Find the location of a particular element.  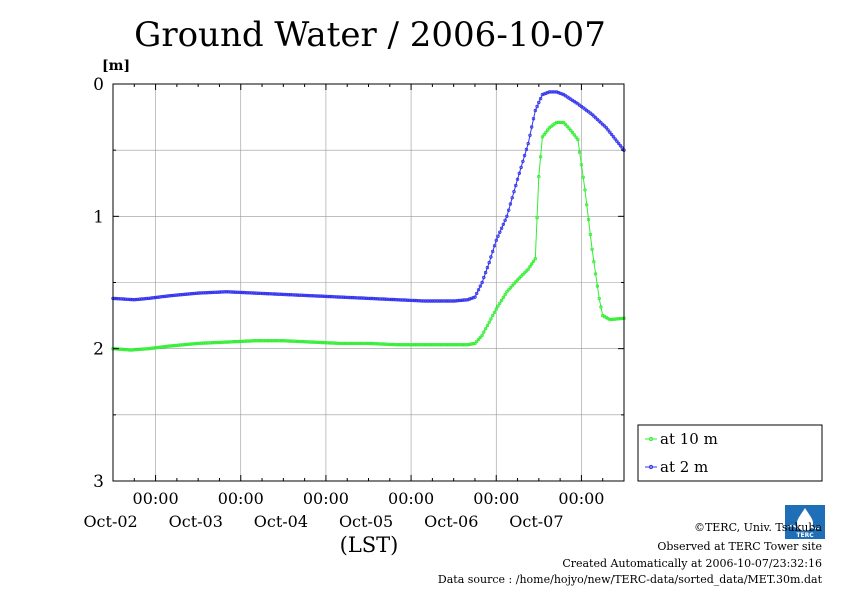

x-tick-date-label: Oct-03 is located at coordinates (196, 521).